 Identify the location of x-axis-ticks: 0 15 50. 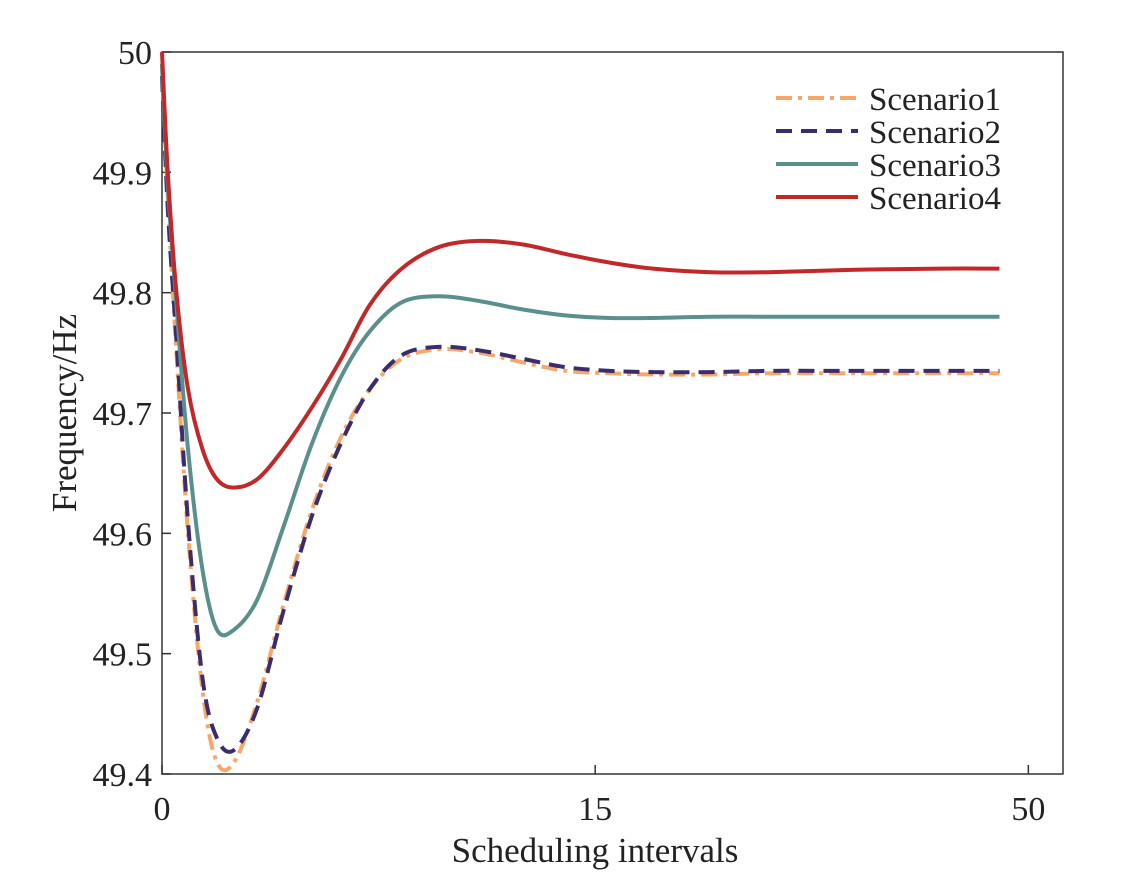
(599, 796).